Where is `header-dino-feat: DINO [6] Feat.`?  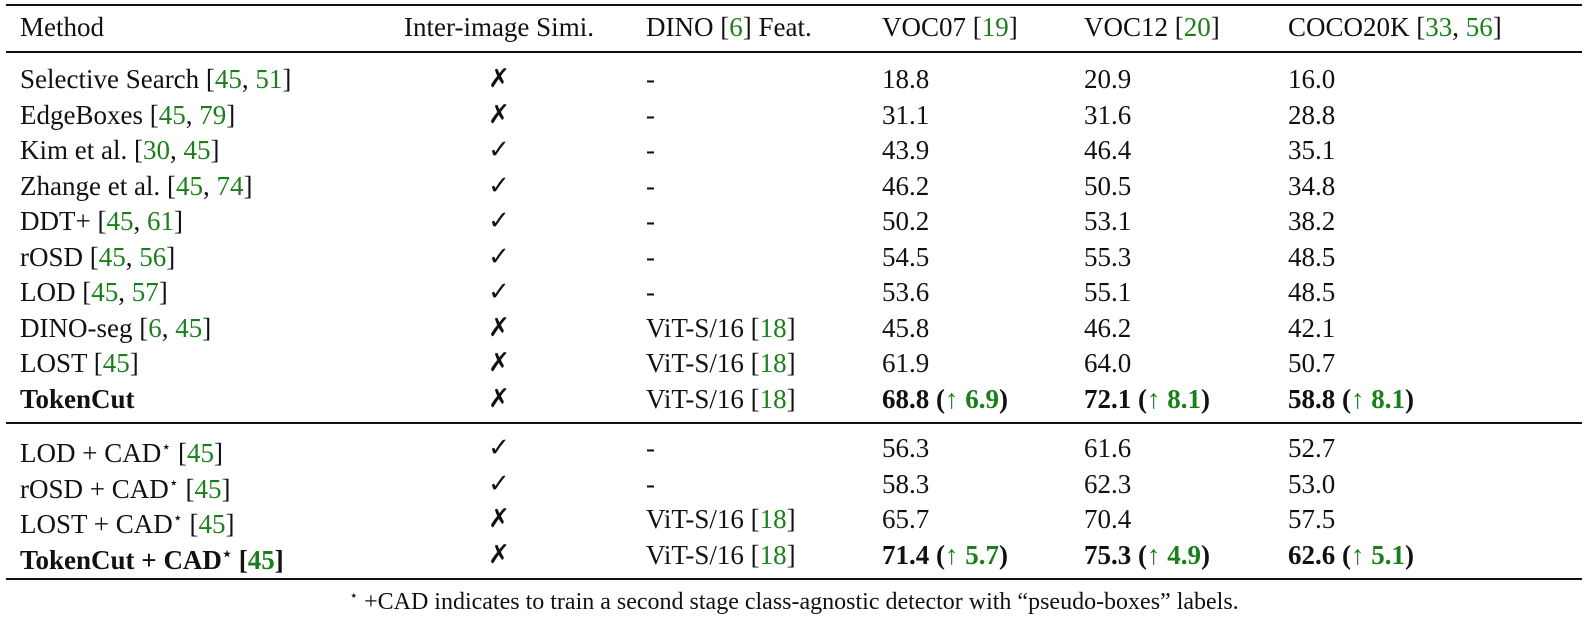
header-dino-feat: DINO [6] Feat. is located at coordinates (729, 27).